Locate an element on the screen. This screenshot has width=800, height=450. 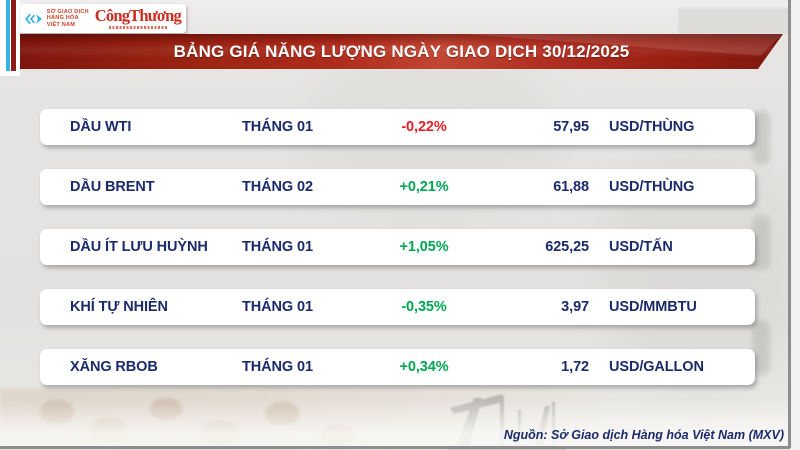
contract-month: THÁNG 02 is located at coordinates (277, 187).